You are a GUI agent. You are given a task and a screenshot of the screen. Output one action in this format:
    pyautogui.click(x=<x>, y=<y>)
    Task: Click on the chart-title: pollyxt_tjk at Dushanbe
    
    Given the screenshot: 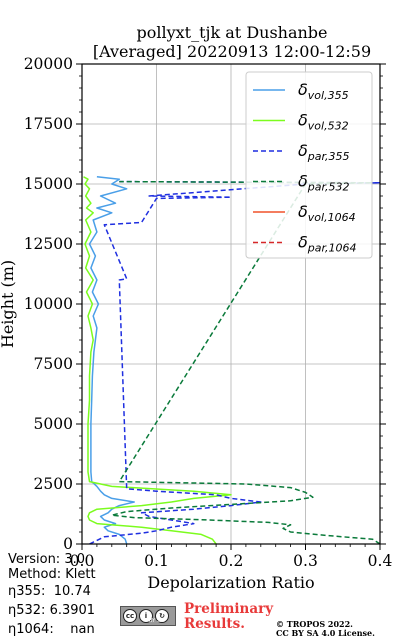 What is the action you would take?
    pyautogui.click(x=231, y=32)
    